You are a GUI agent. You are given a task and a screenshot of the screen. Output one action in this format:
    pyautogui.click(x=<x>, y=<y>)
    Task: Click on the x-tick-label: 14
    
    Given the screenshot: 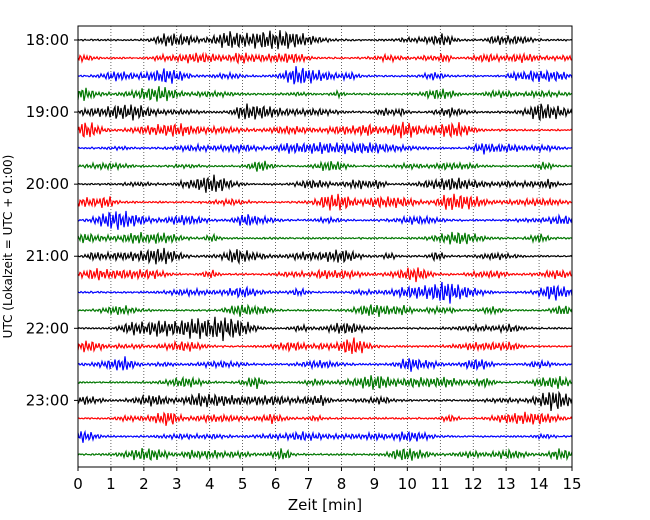 What is the action you would take?
    pyautogui.click(x=539, y=484)
    